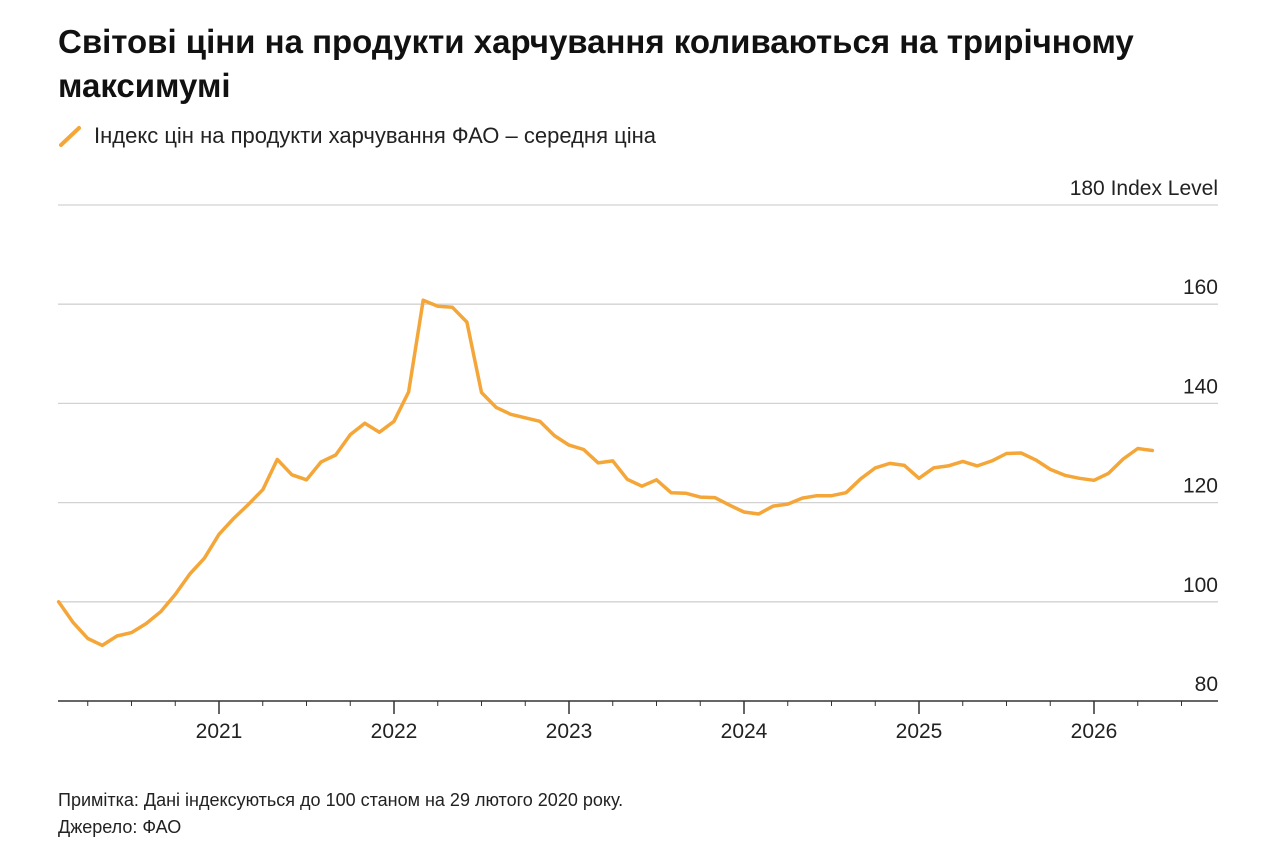 The width and height of the screenshot is (1280, 850). I want to click on x-axis, so click(638, 707).